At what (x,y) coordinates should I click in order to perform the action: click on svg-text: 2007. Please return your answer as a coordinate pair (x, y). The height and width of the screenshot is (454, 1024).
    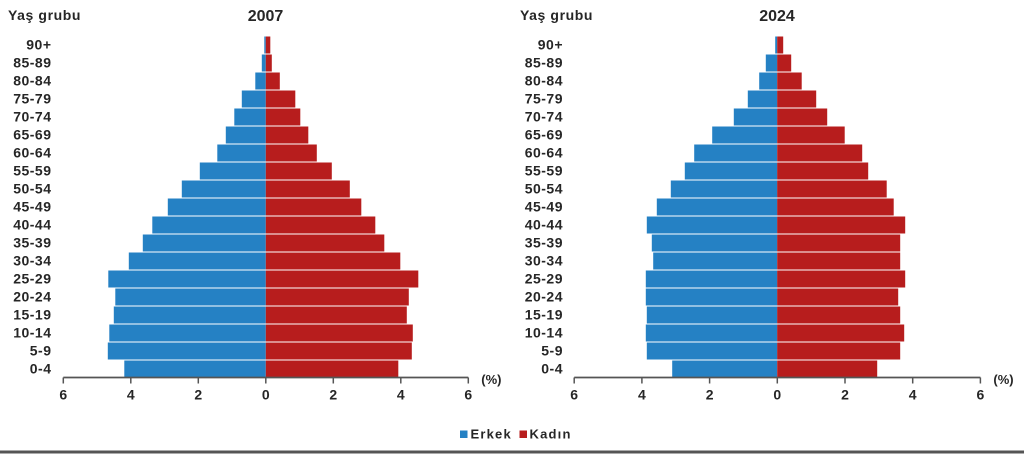
    Looking at the image, I should click on (266, 16).